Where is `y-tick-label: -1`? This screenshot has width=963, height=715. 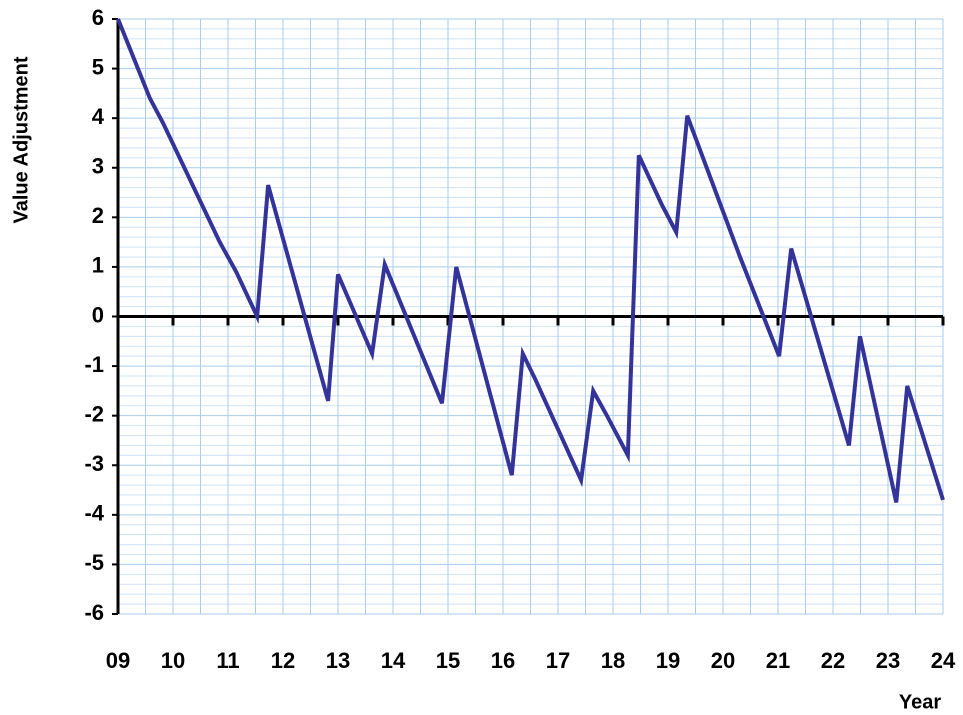 y-tick-label: -1 is located at coordinates (94, 364).